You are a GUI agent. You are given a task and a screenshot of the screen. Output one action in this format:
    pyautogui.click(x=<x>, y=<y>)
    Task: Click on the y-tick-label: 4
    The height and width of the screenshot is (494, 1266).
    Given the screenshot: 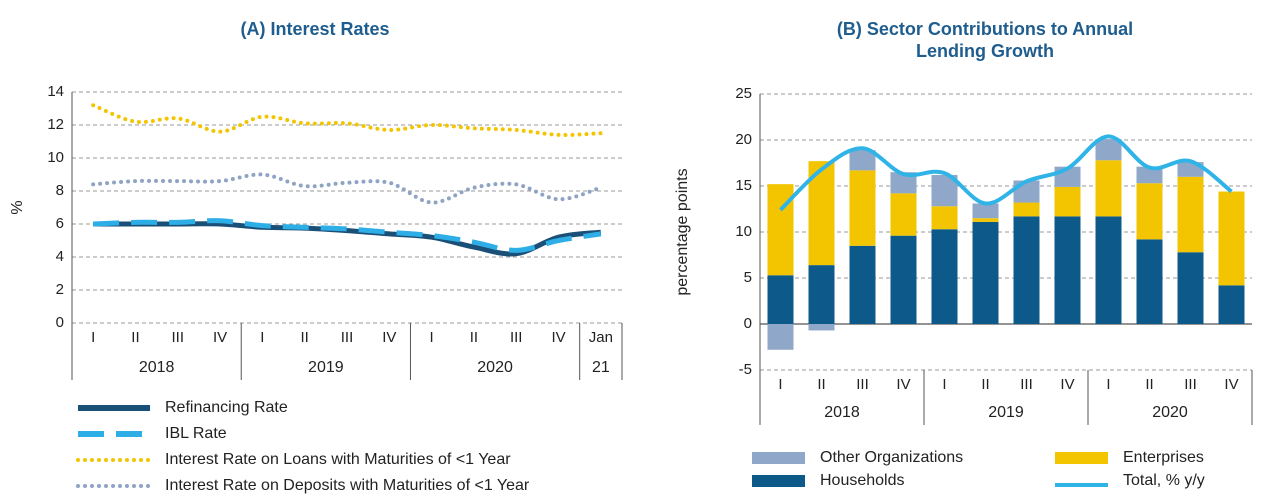 What is the action you would take?
    pyautogui.click(x=60, y=256)
    